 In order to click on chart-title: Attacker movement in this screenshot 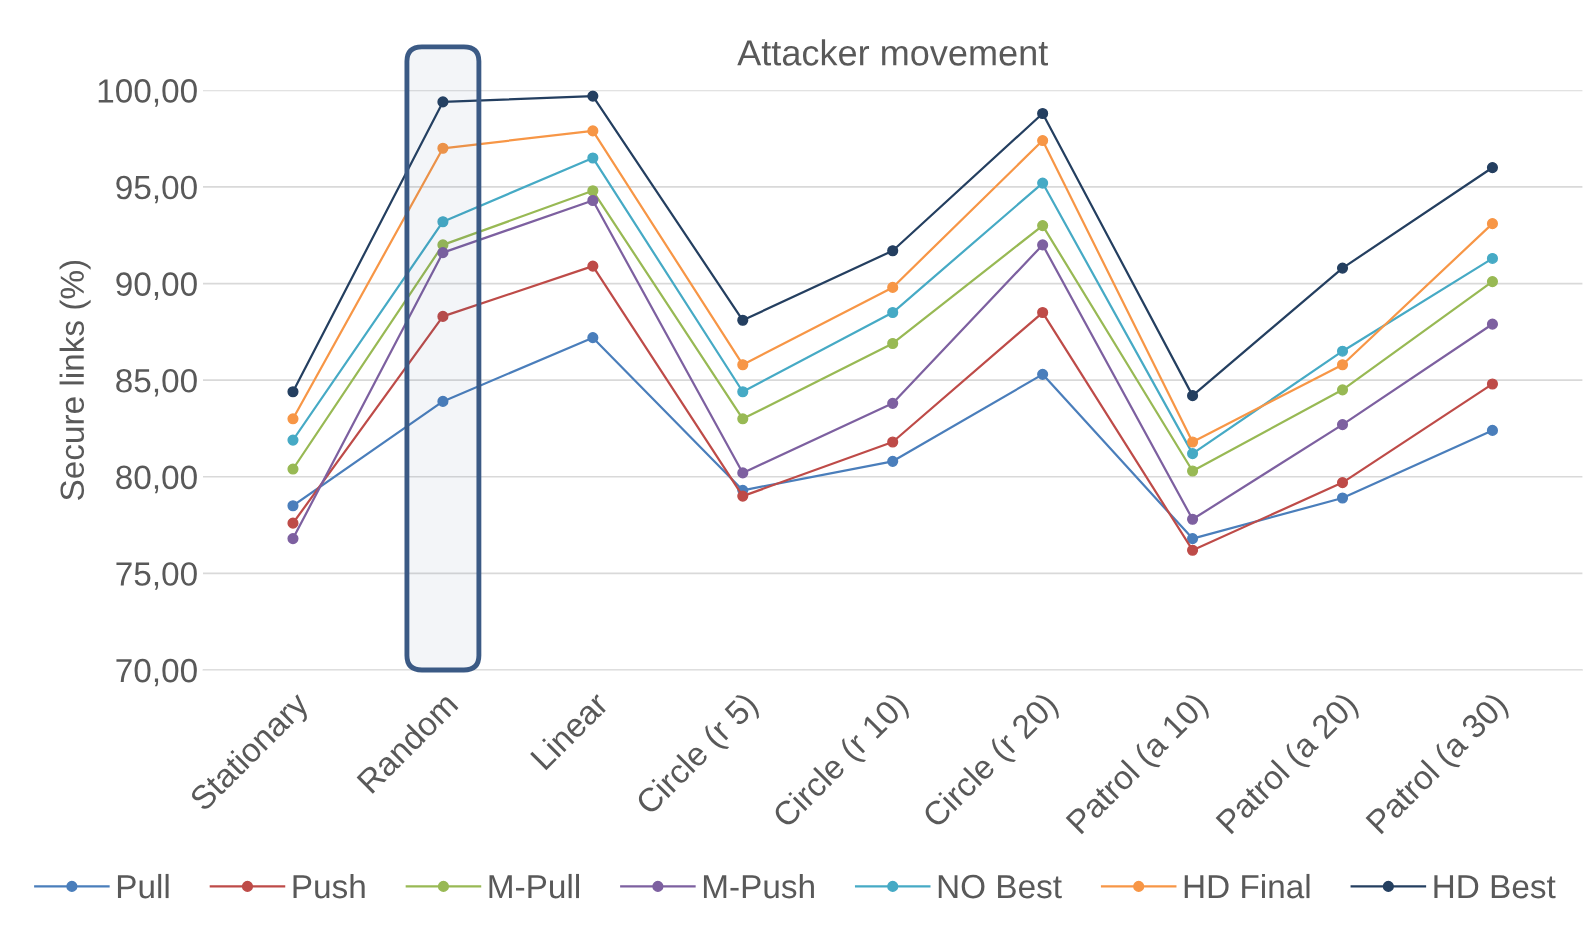, I will do `click(892, 52)`.